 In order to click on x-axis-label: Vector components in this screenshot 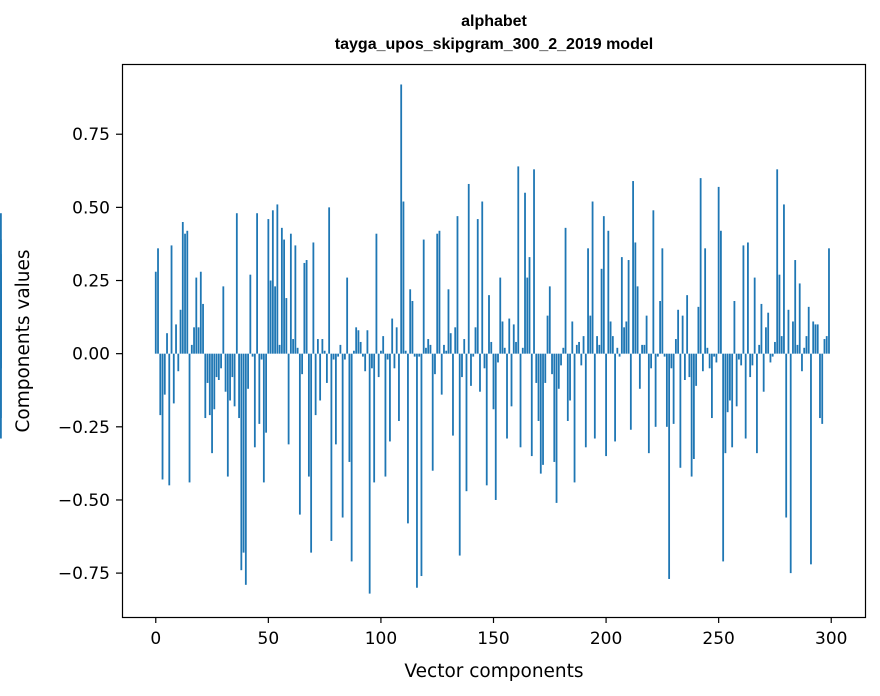, I will do `click(493, 671)`.